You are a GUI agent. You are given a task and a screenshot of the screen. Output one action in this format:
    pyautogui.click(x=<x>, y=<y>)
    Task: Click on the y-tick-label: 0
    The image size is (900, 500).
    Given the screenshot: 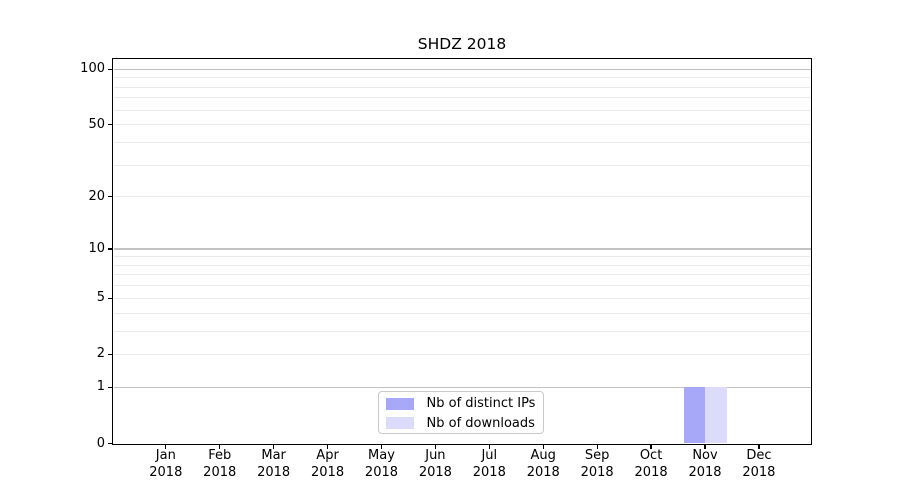 What is the action you would take?
    pyautogui.click(x=100, y=443)
    